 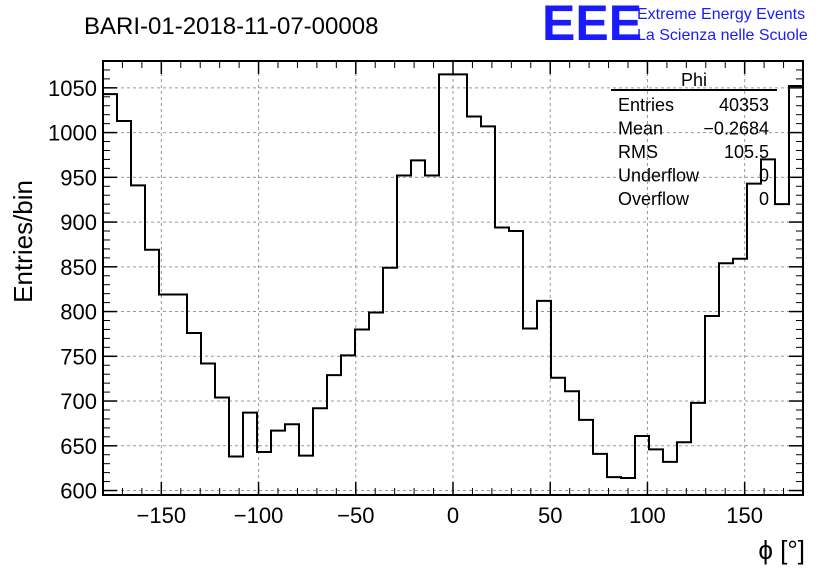 What do you see at coordinates (355, 515) in the screenshot?
I see `x-tick-label: −50` at bounding box center [355, 515].